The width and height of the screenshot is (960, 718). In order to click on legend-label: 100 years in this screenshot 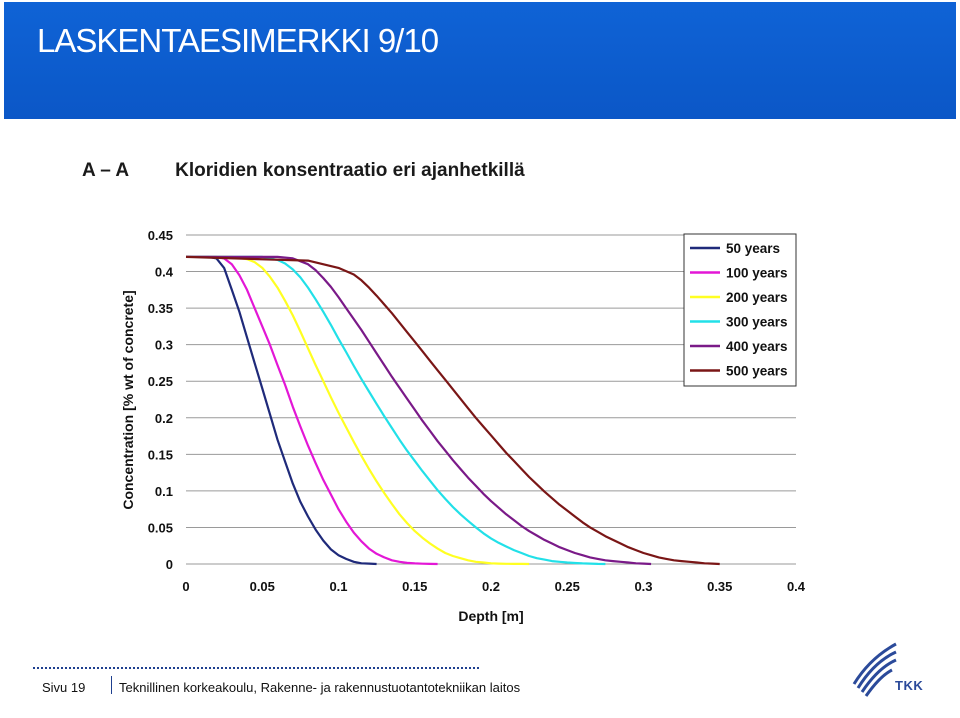, I will do `click(757, 273)`.